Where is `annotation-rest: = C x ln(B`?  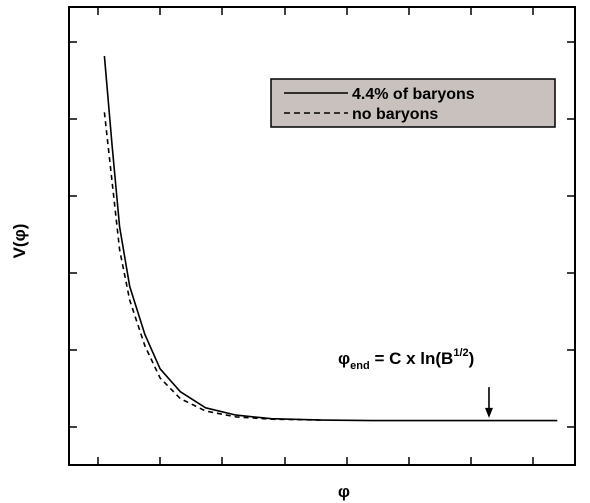 annotation-rest: = C x ln(B is located at coordinates (412, 358).